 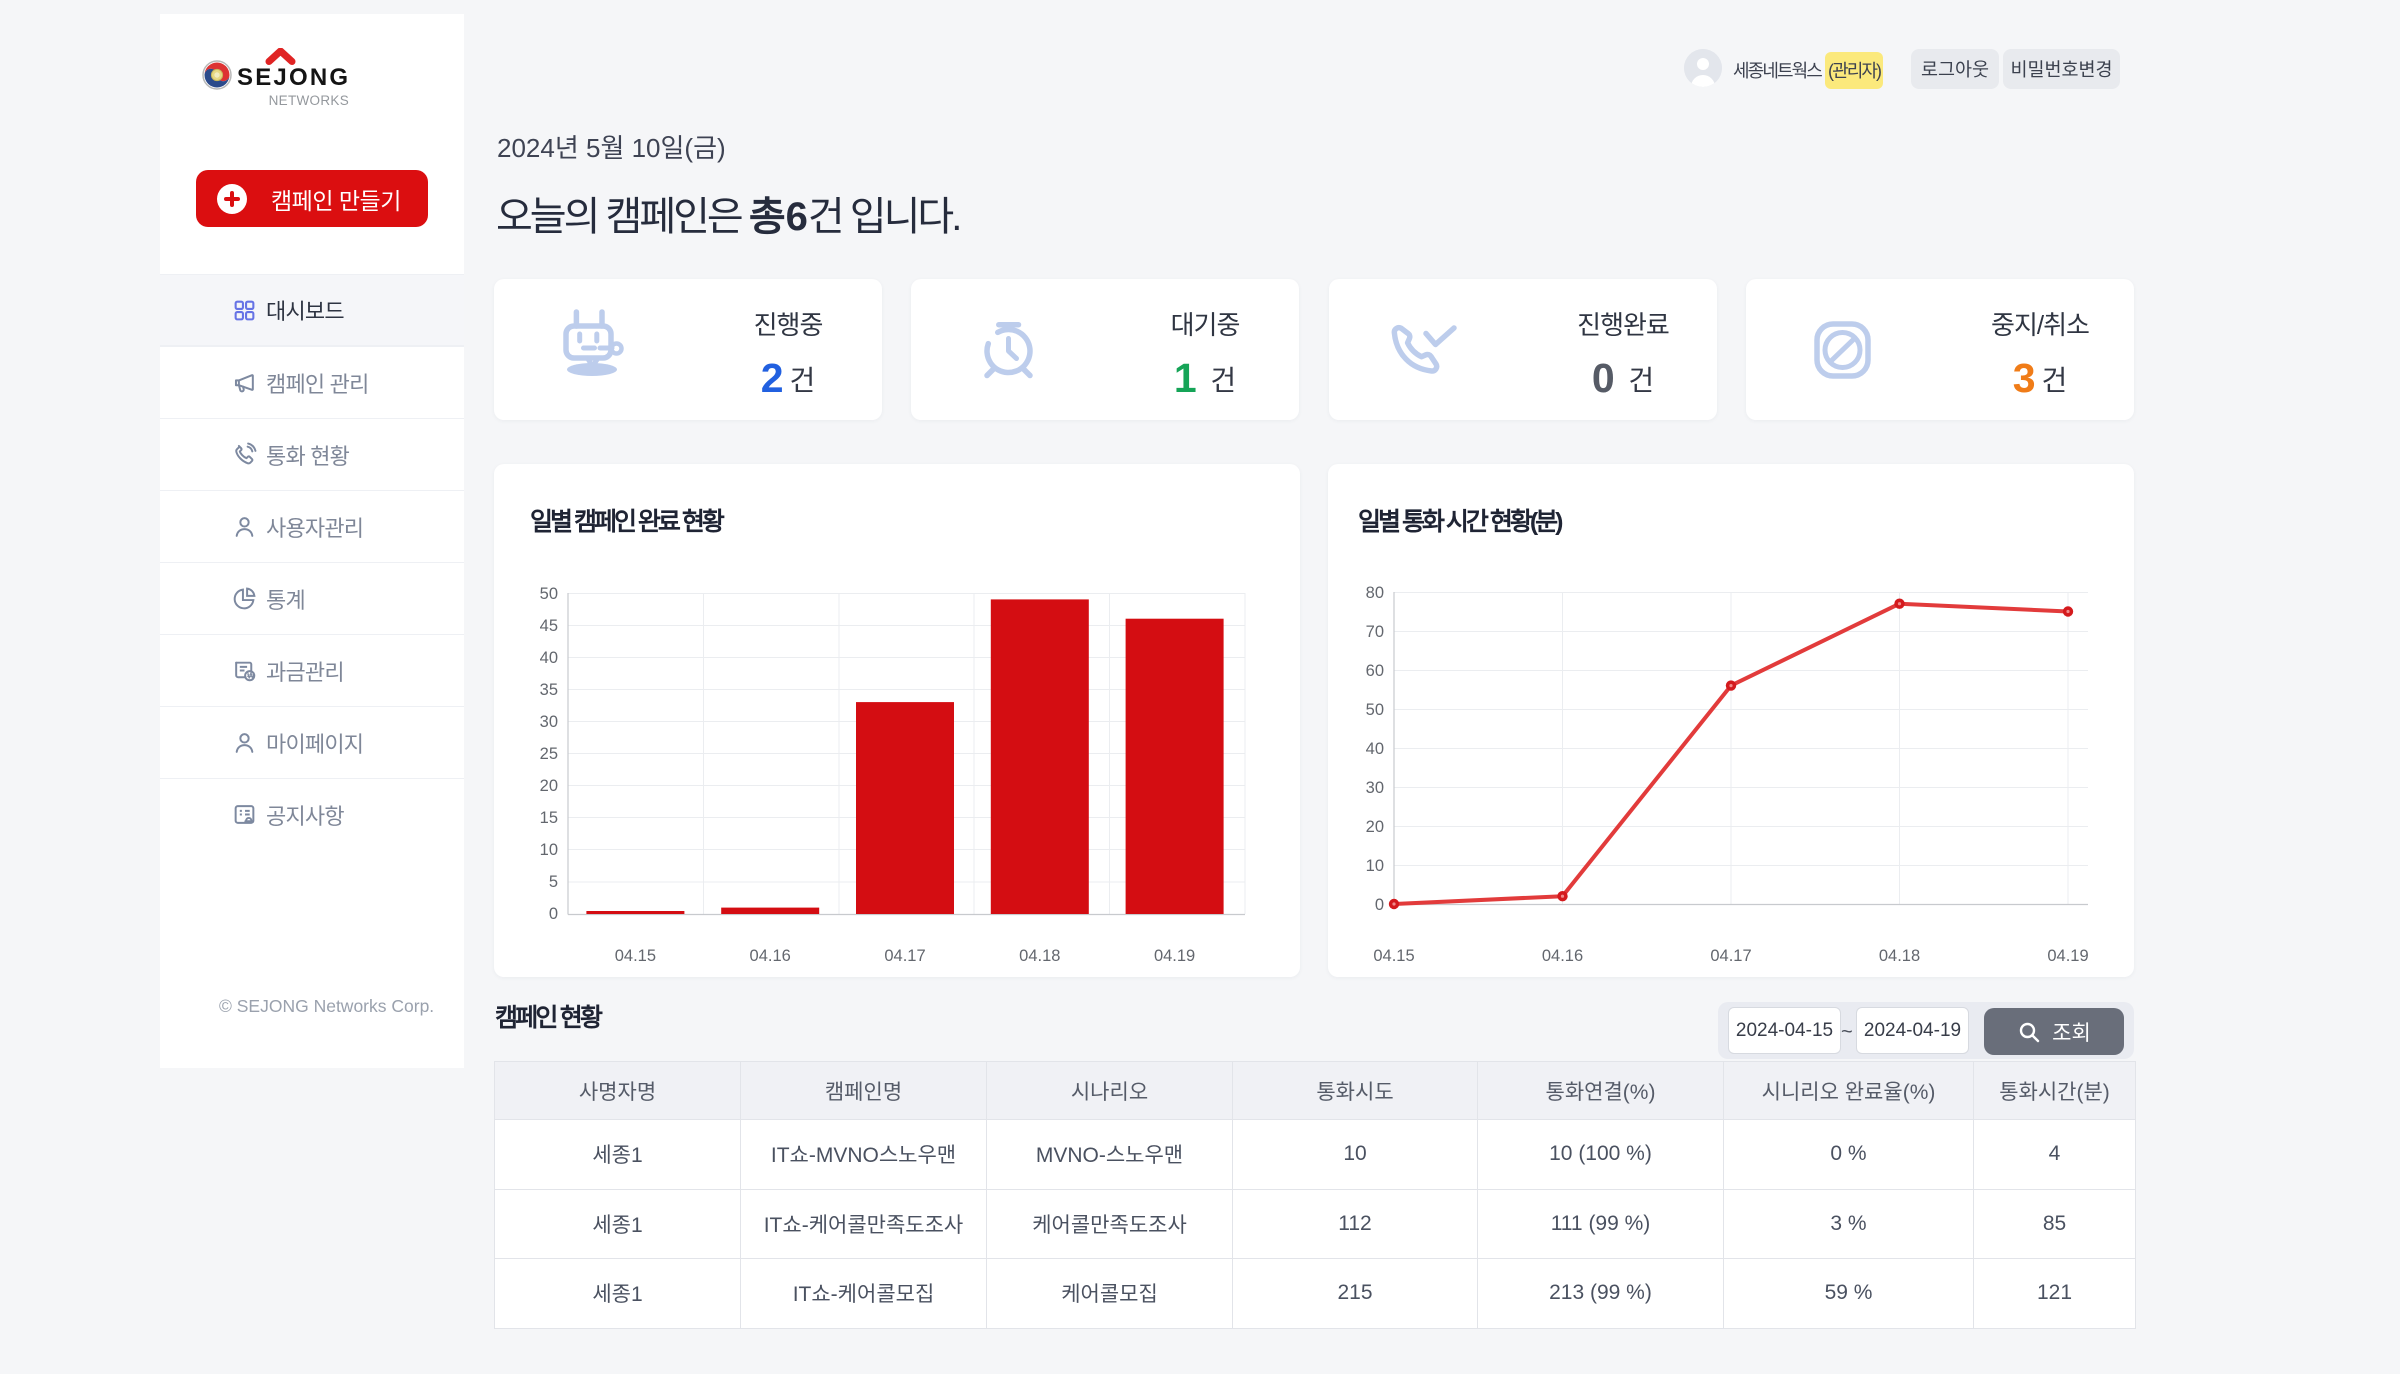 What do you see at coordinates (1375, 593) in the screenshot?
I see `svg-text: 80` at bounding box center [1375, 593].